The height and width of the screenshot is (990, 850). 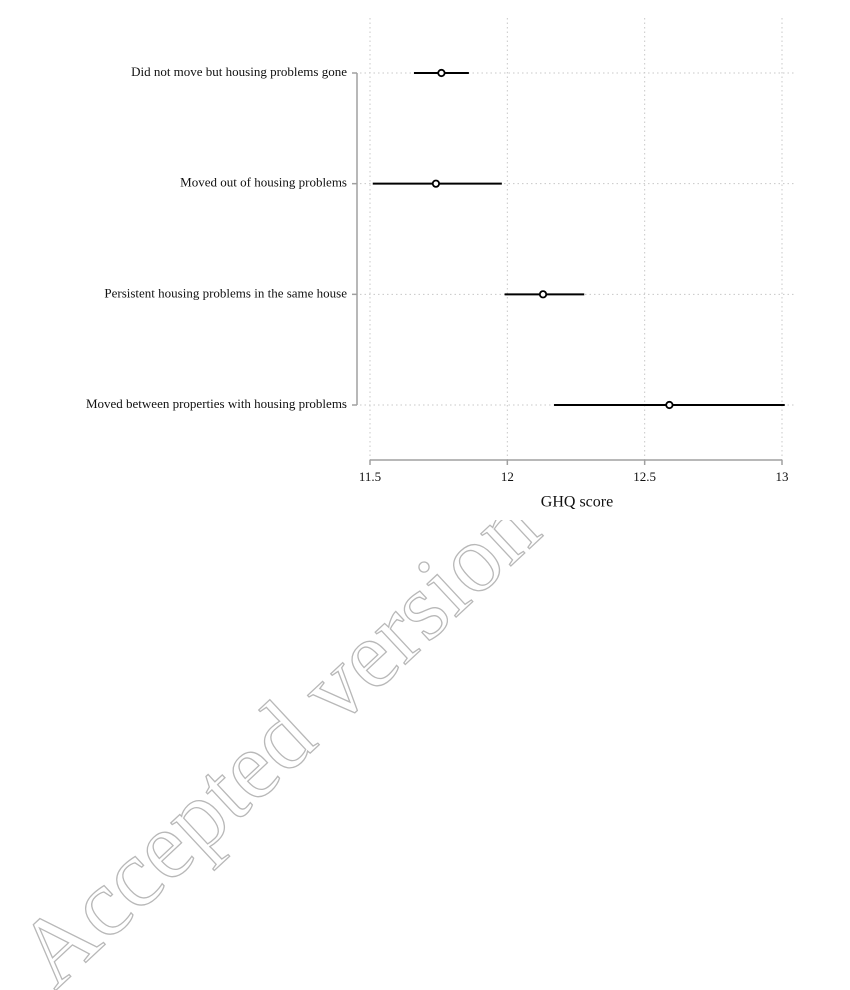 What do you see at coordinates (644, 476) in the screenshot?
I see `x-tick-label: 12.5` at bounding box center [644, 476].